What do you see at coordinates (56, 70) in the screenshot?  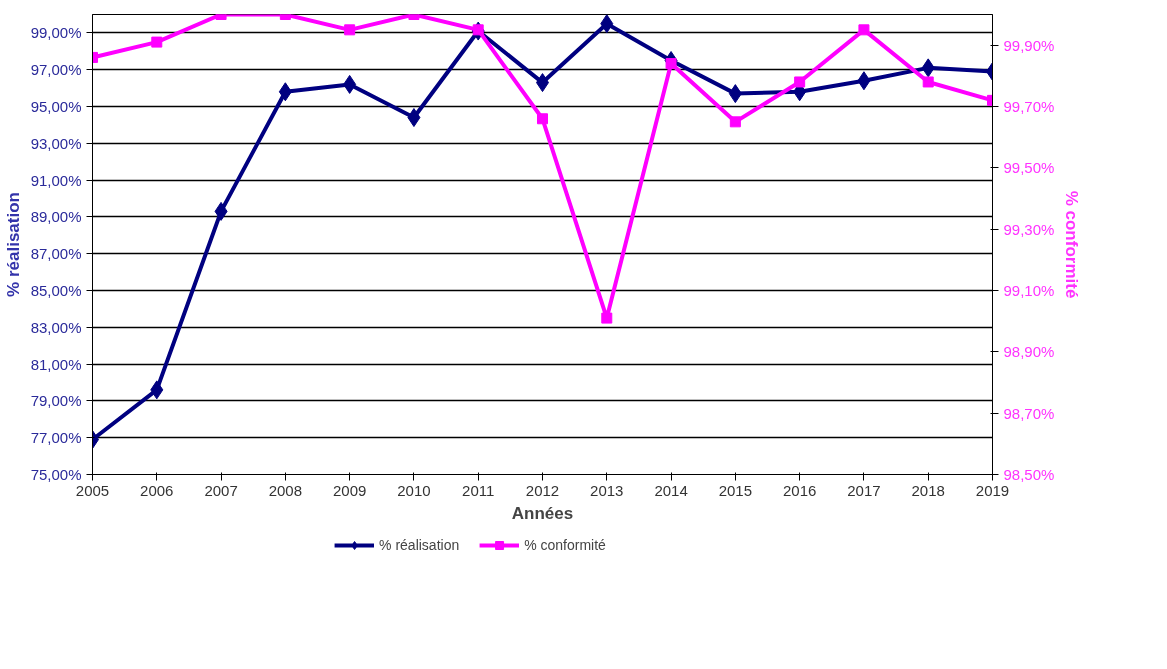 I see `y-tick-label: 97,00%` at bounding box center [56, 70].